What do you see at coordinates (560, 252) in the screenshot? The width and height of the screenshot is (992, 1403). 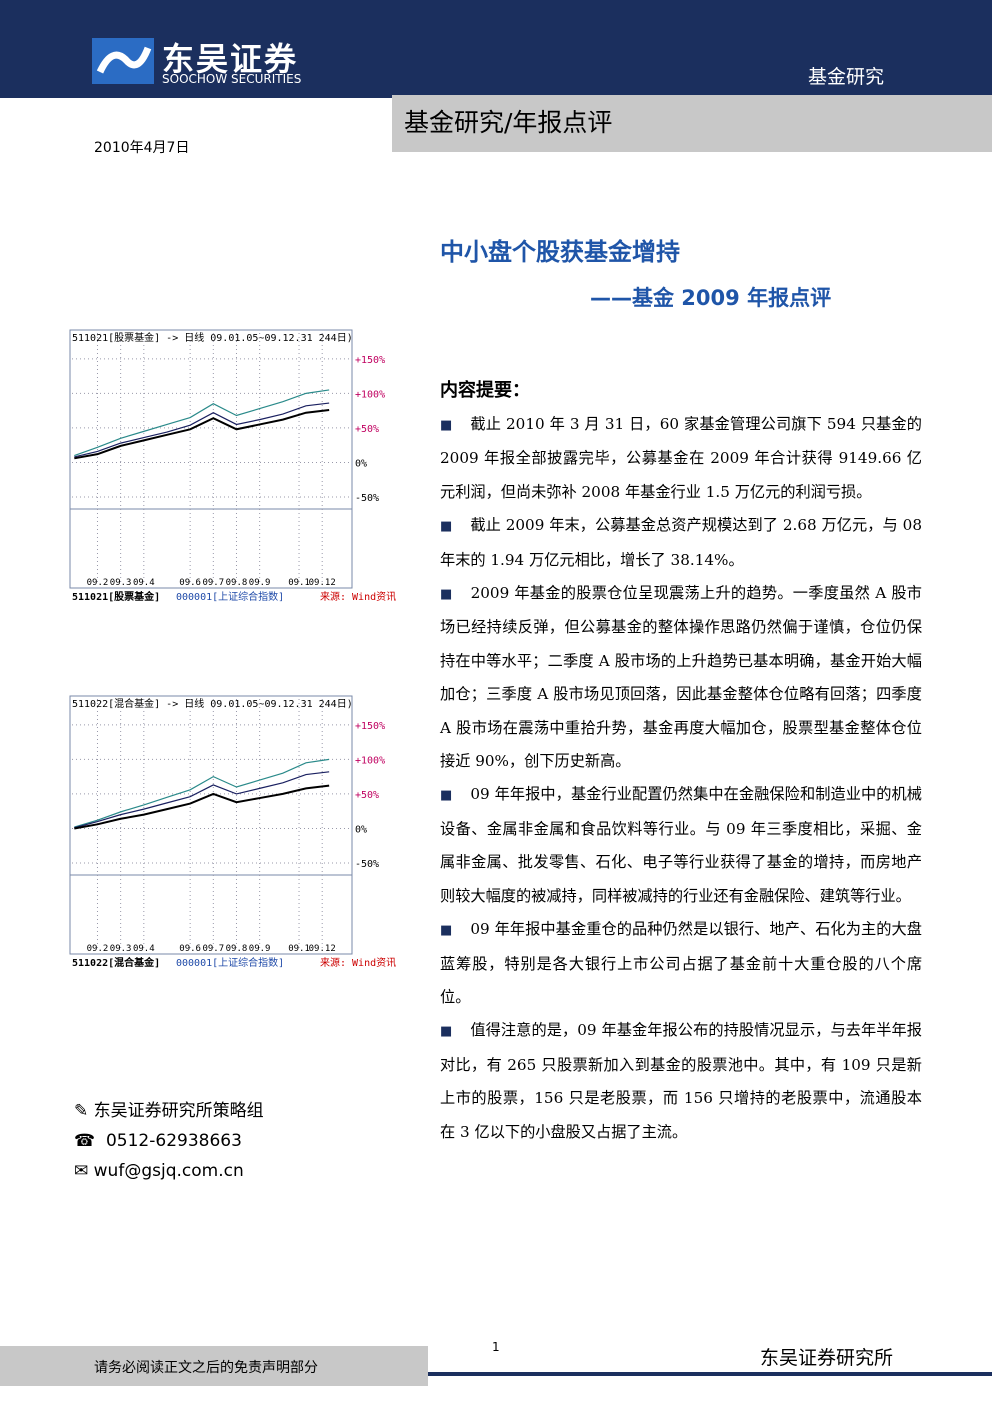 I see `title: 中小盘个股获基金增持` at bounding box center [560, 252].